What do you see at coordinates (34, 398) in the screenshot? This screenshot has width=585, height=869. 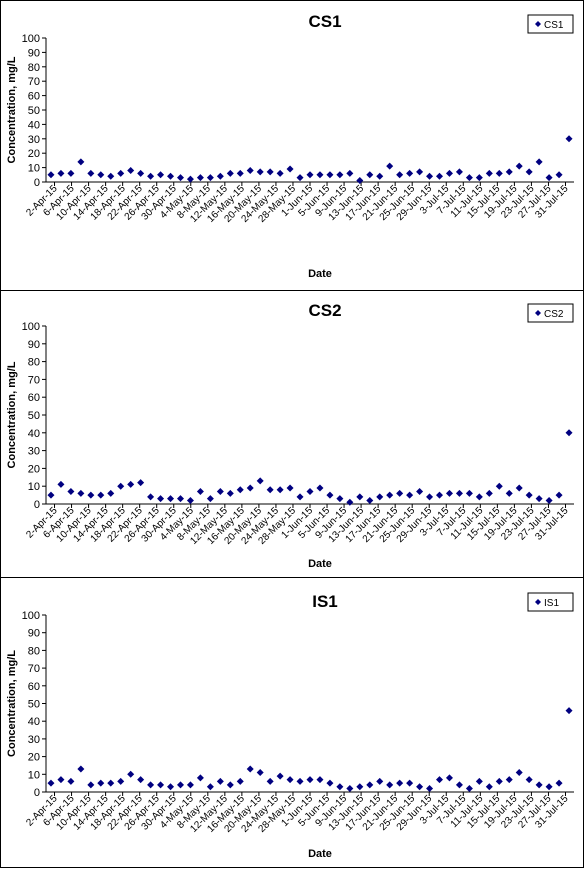 I see `y-tick-label: 60` at bounding box center [34, 398].